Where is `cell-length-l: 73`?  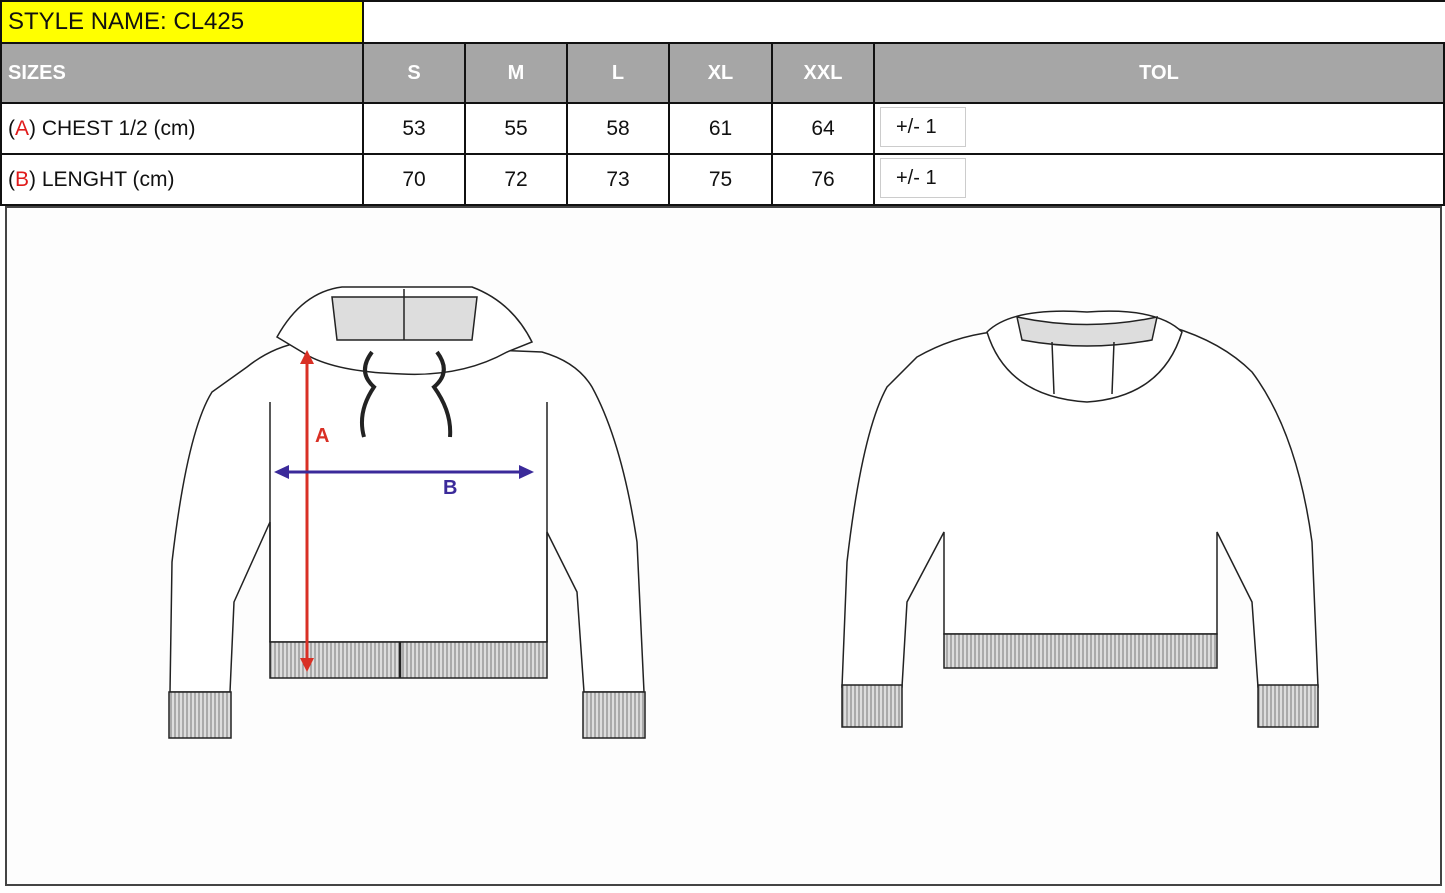 cell-length-l: 73 is located at coordinates (618, 179).